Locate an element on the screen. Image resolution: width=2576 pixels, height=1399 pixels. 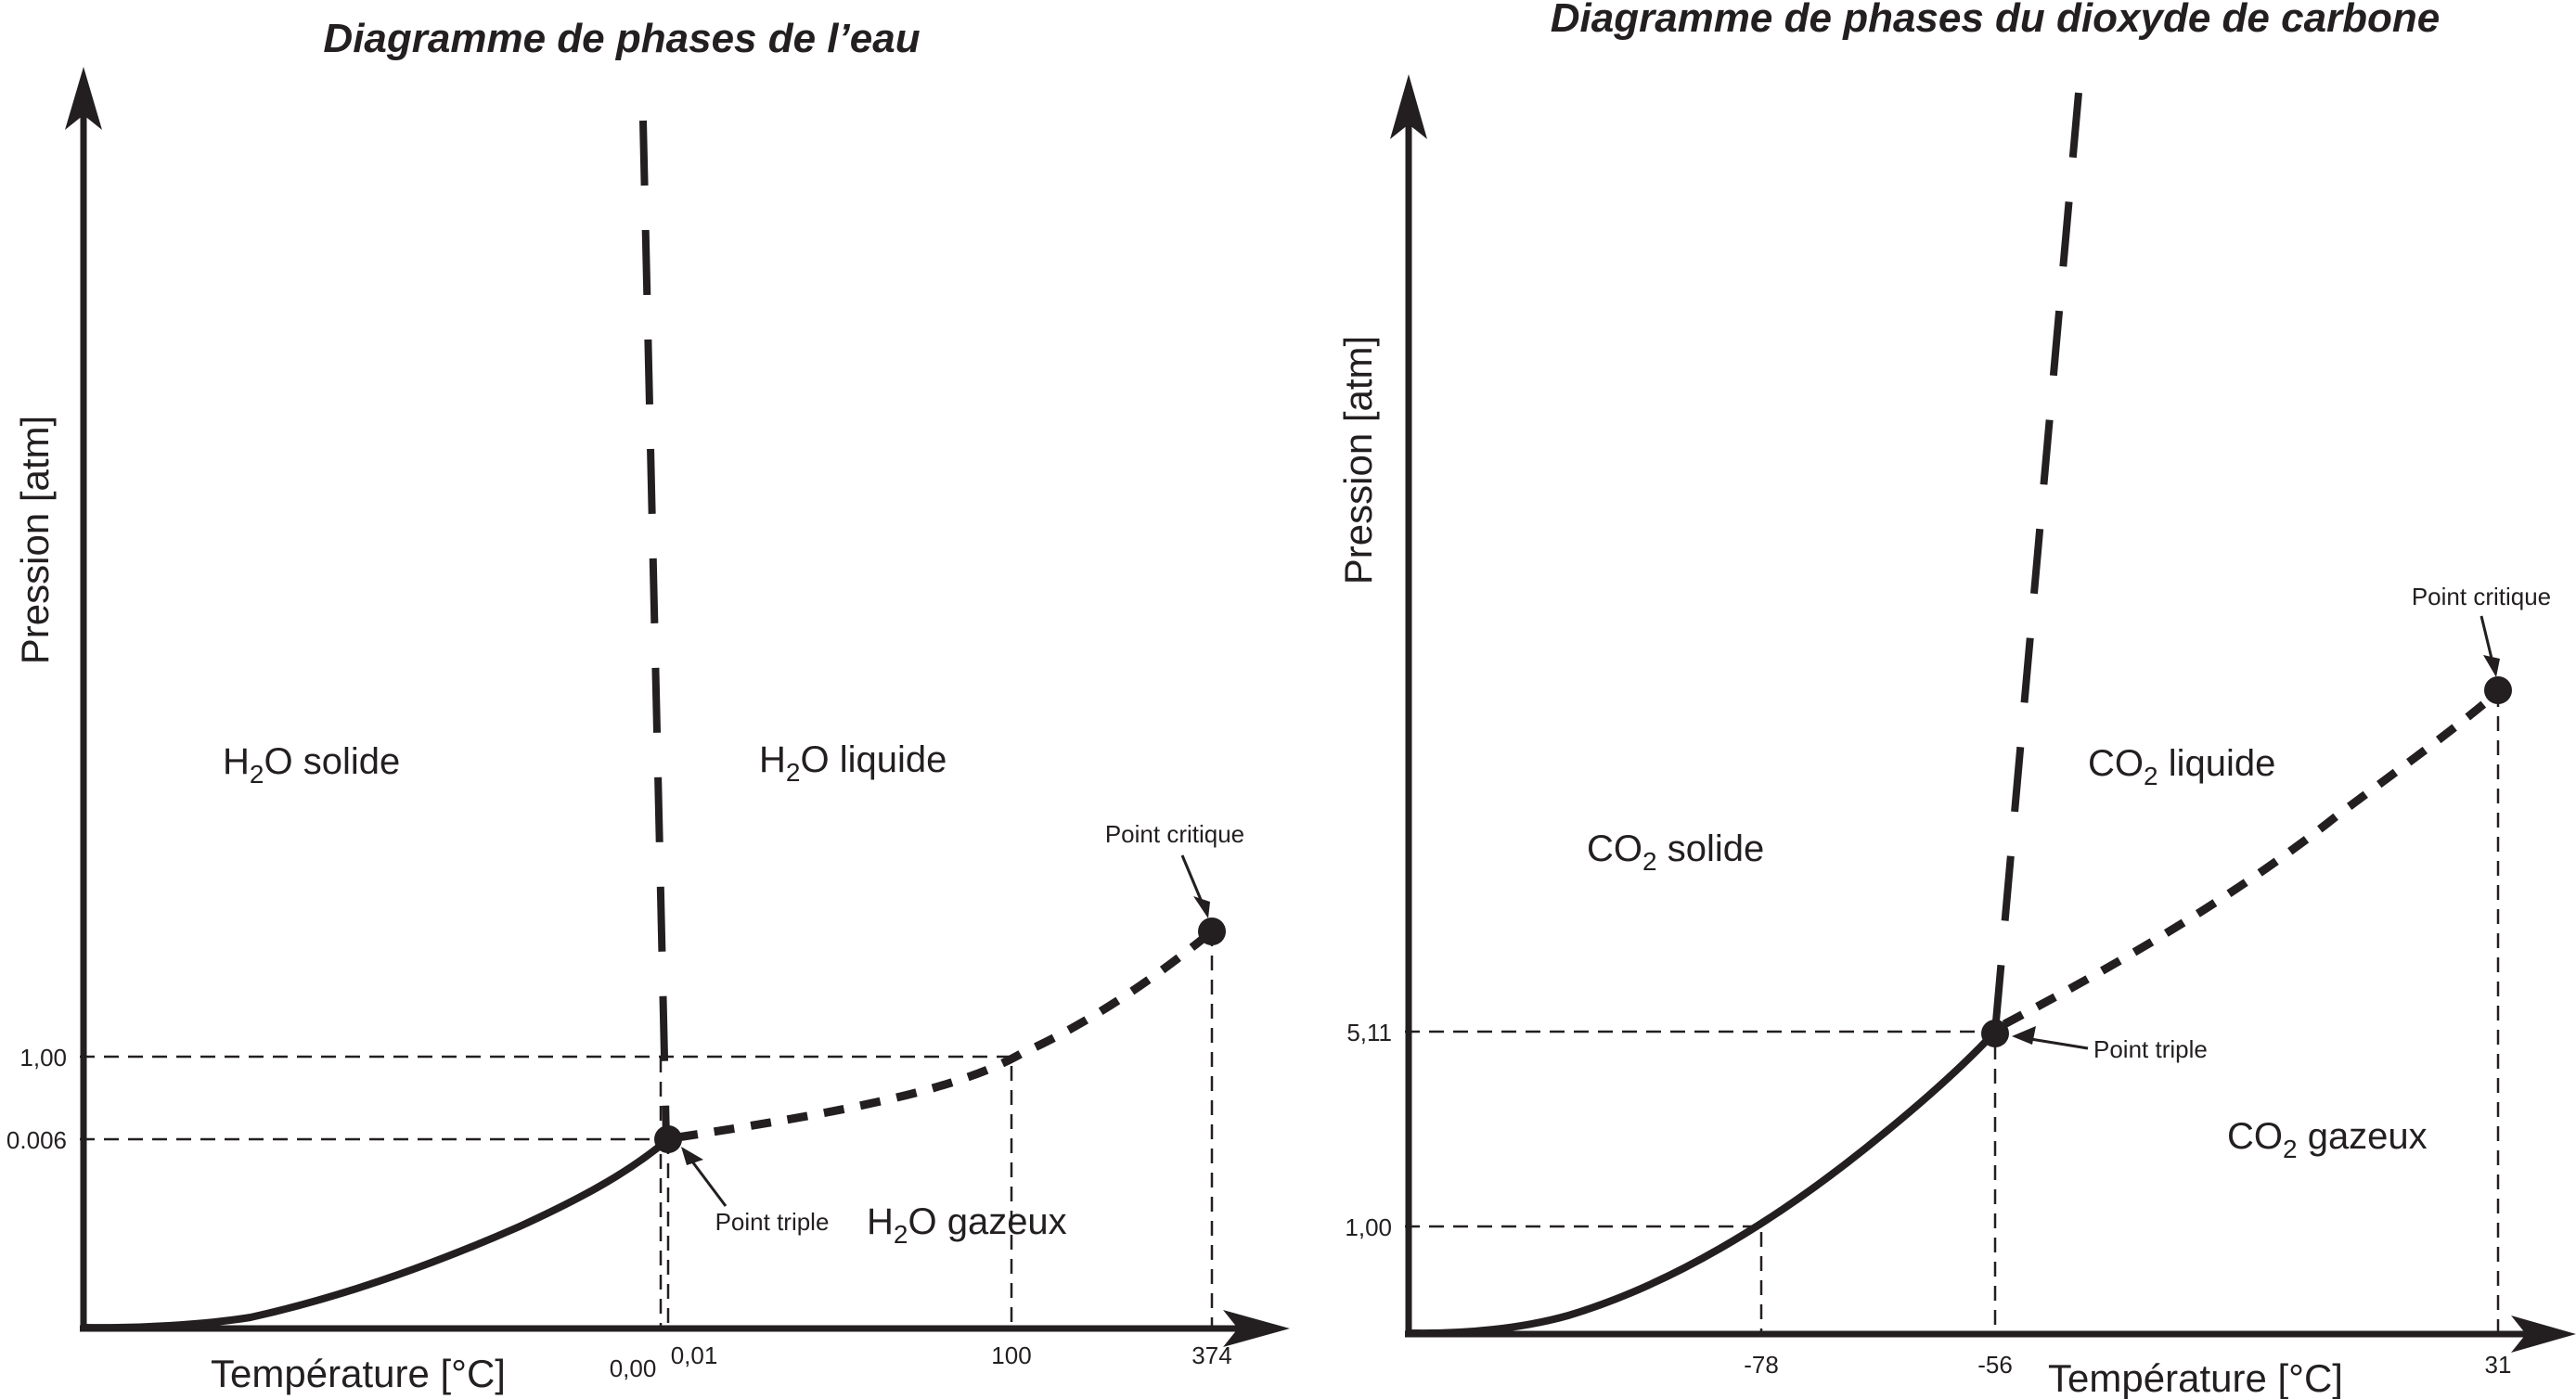
co2-x-axis-arrowhead is located at coordinates (2544, 1334).